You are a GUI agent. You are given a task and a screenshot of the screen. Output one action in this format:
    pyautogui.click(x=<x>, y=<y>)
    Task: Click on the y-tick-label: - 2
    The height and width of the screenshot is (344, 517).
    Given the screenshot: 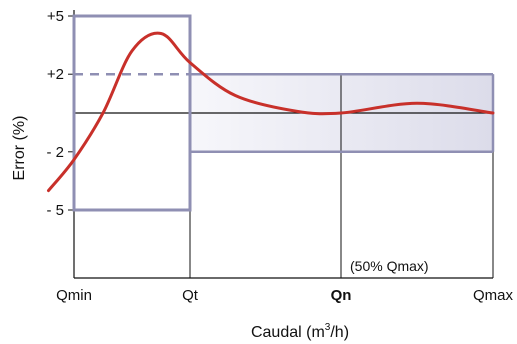 What is the action you would take?
    pyautogui.click(x=55, y=152)
    